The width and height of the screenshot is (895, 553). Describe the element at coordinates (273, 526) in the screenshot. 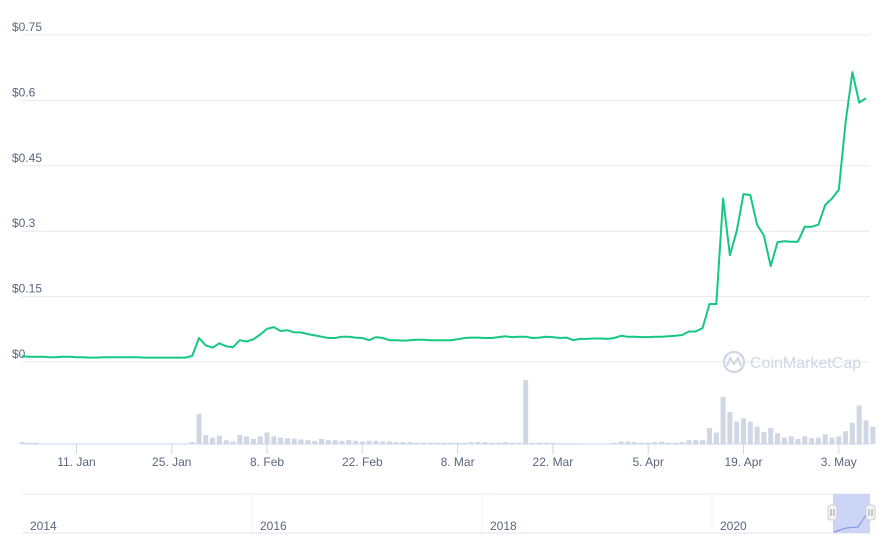

I see `navigator-year-label: 2016` at that location.